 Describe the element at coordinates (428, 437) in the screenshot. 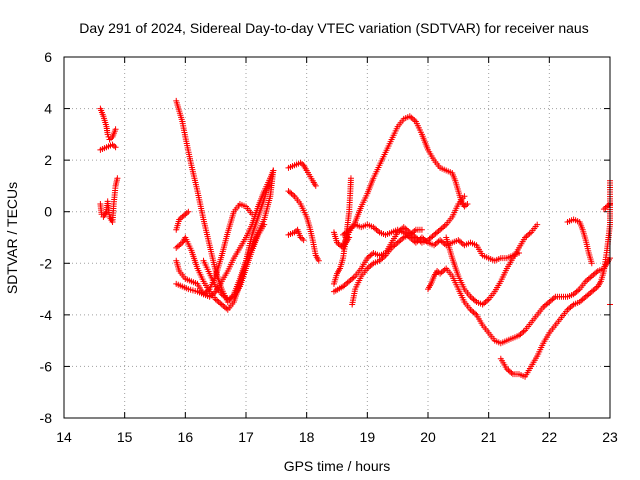

I see `x-tick-label: 20` at that location.